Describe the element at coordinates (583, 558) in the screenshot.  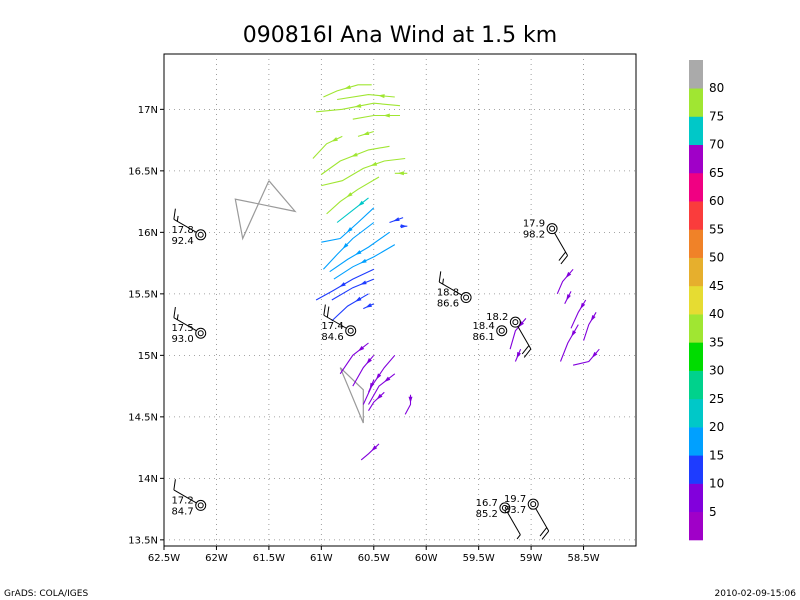
I see `x-tick-label: 58.5W` at that location.